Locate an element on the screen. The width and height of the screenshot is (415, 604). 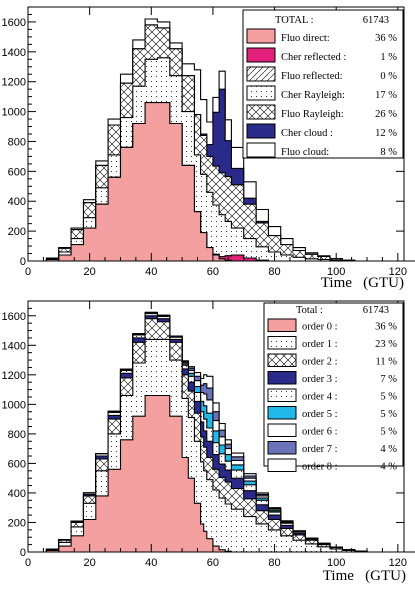
chart-bottom-legend-label-order-2: order 2 : is located at coordinates (320, 362).